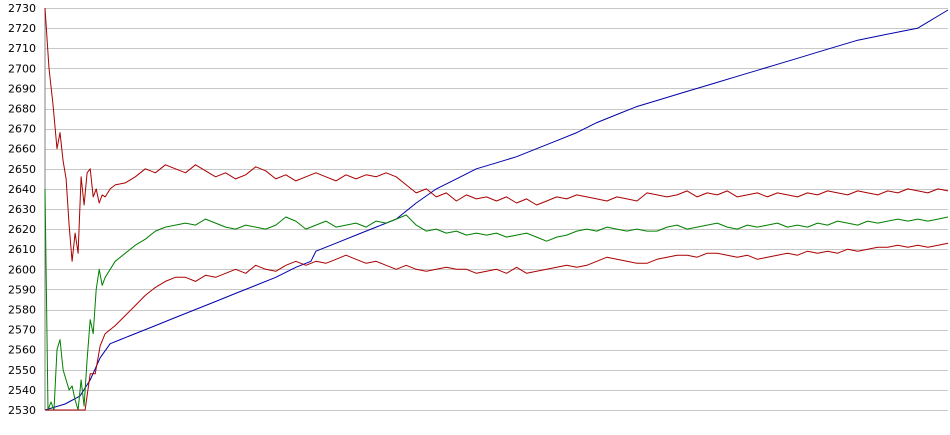  What do you see at coordinates (22, 249) in the screenshot?
I see `y-tick-label: 2610` at bounding box center [22, 249].